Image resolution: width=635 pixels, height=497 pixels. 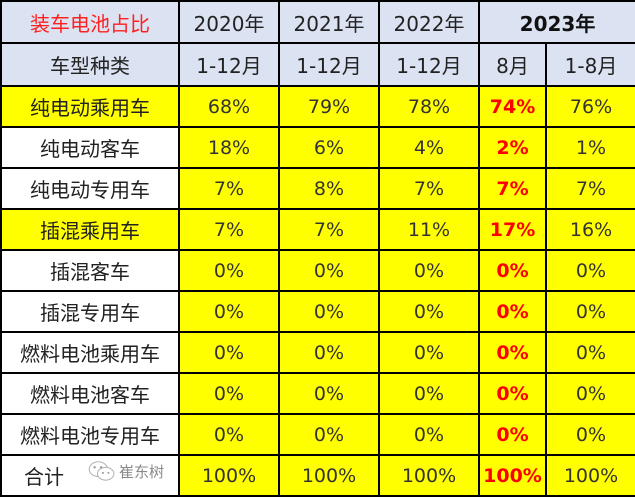 I want to click on row-label: 纯电动乘用车, so click(x=90, y=106).